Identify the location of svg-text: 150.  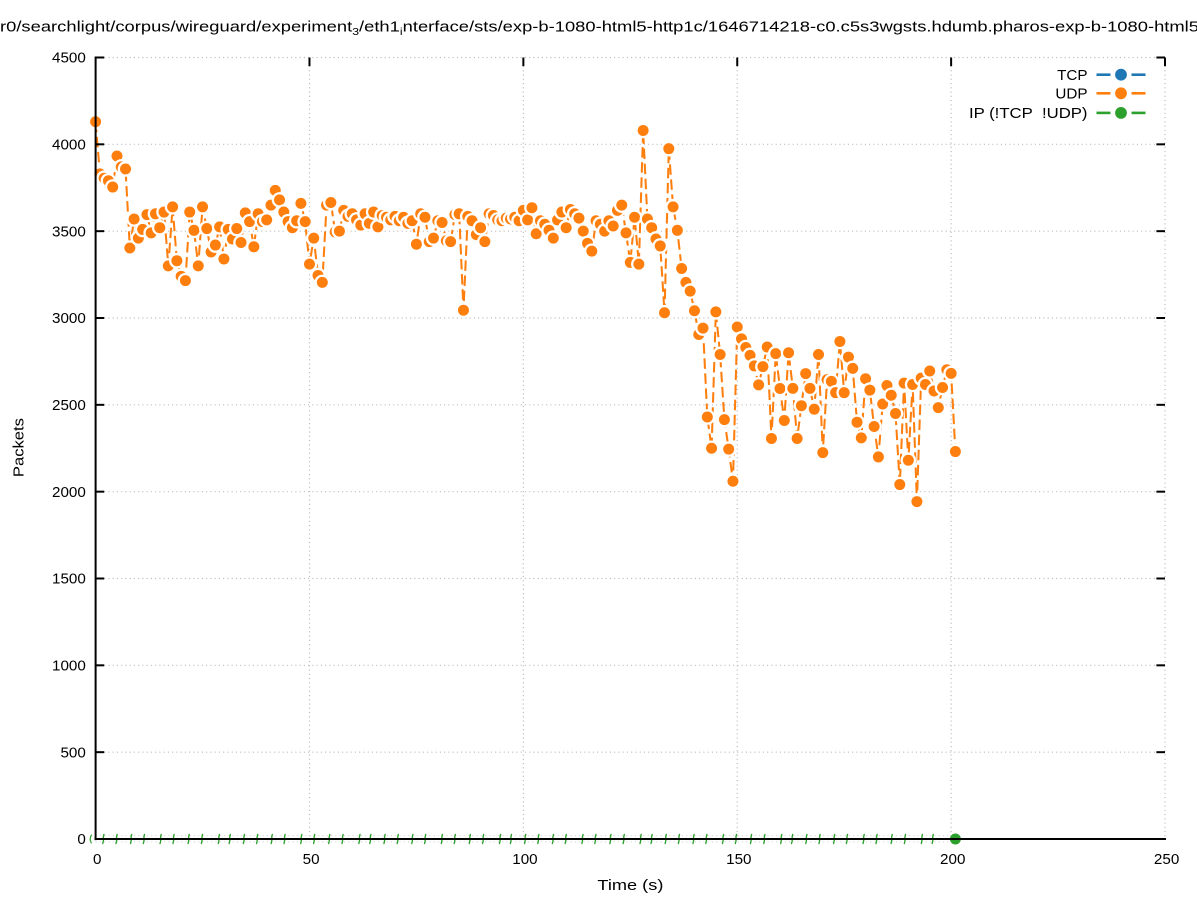
(738, 859).